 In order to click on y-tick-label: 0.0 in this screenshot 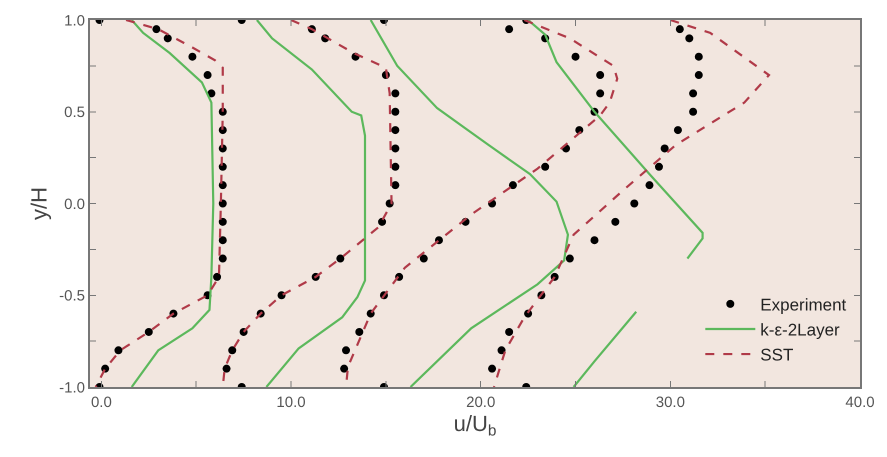, I will do `click(74, 204)`.